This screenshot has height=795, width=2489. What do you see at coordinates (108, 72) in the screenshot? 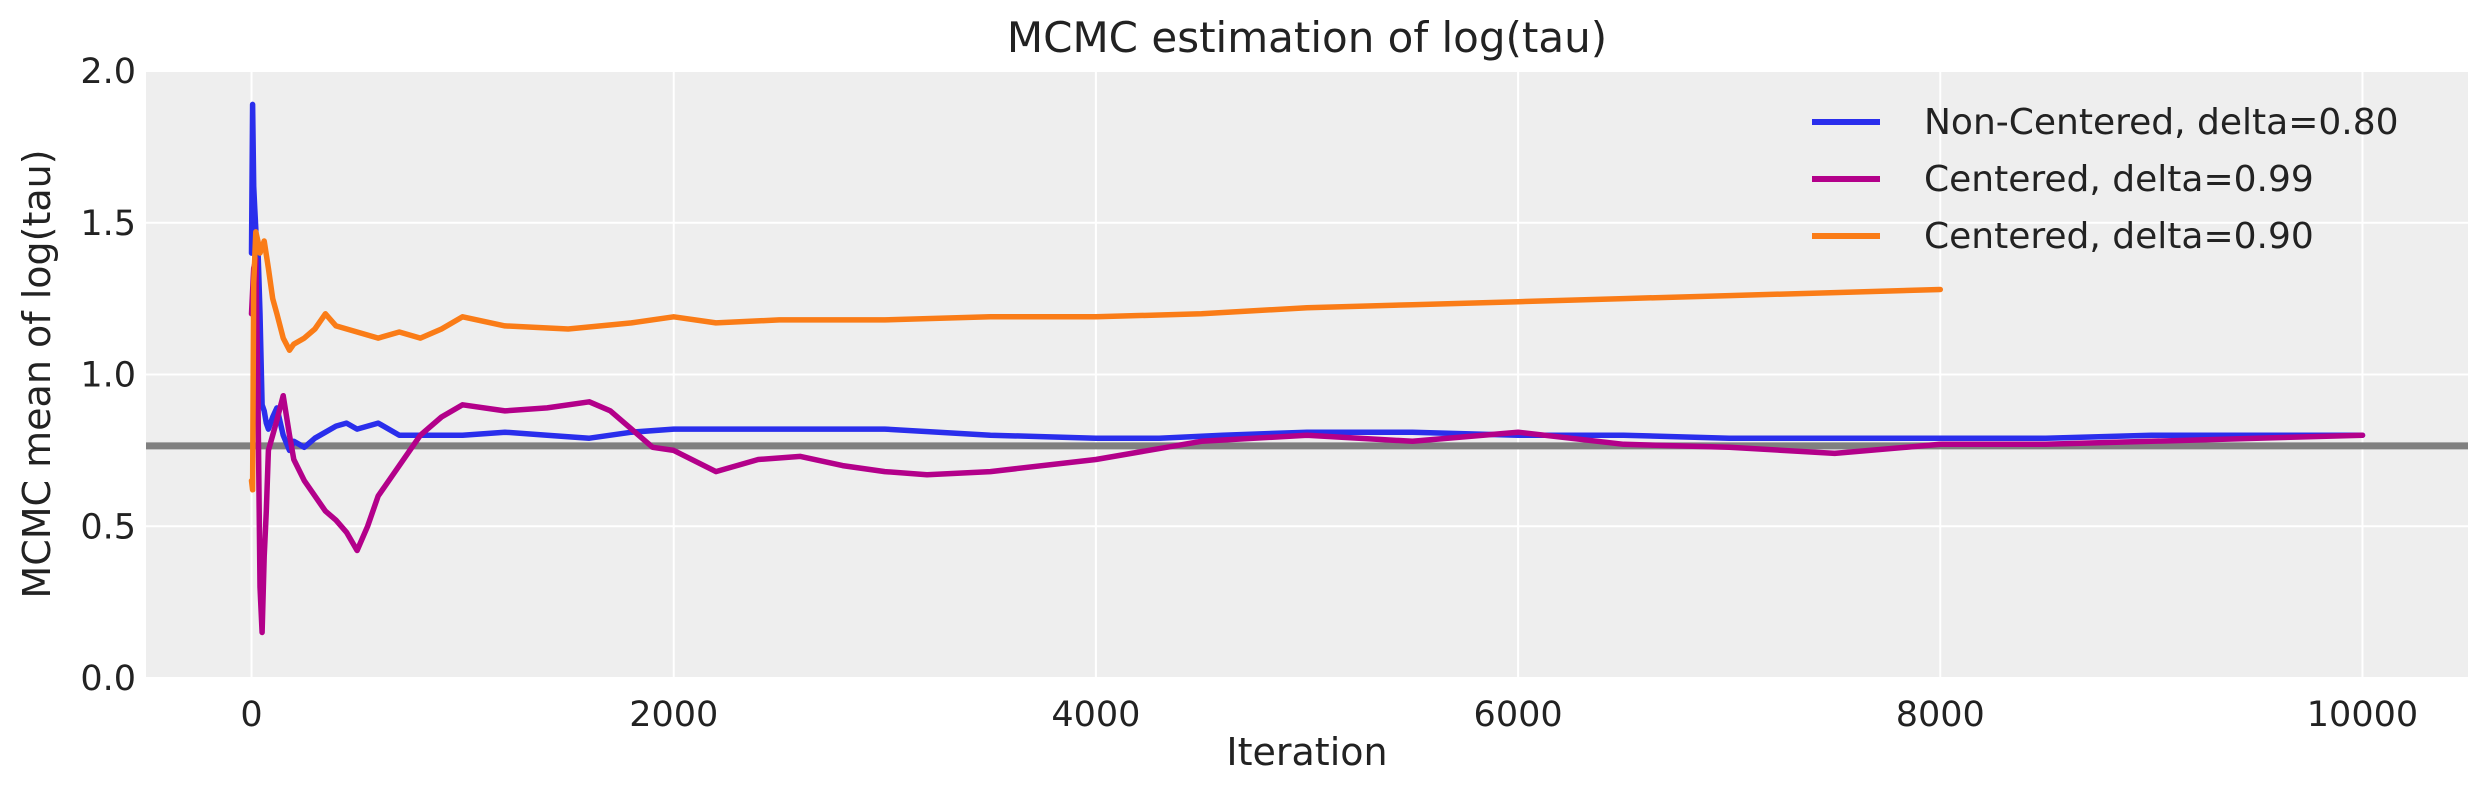
I see `y-tick-label: 2.0` at bounding box center [108, 72].